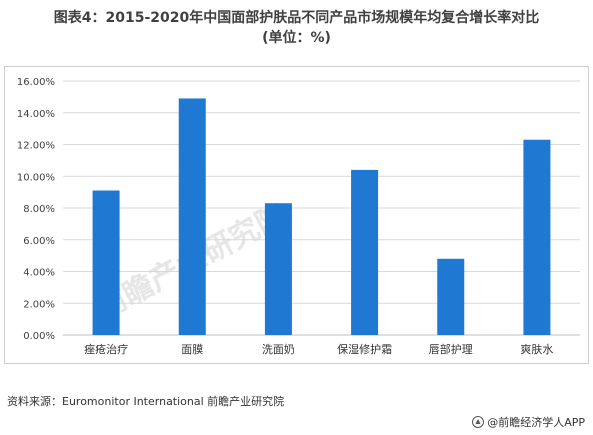 The image size is (593, 435). I want to click on y-tick-label: 6.00%, so click(39, 241).